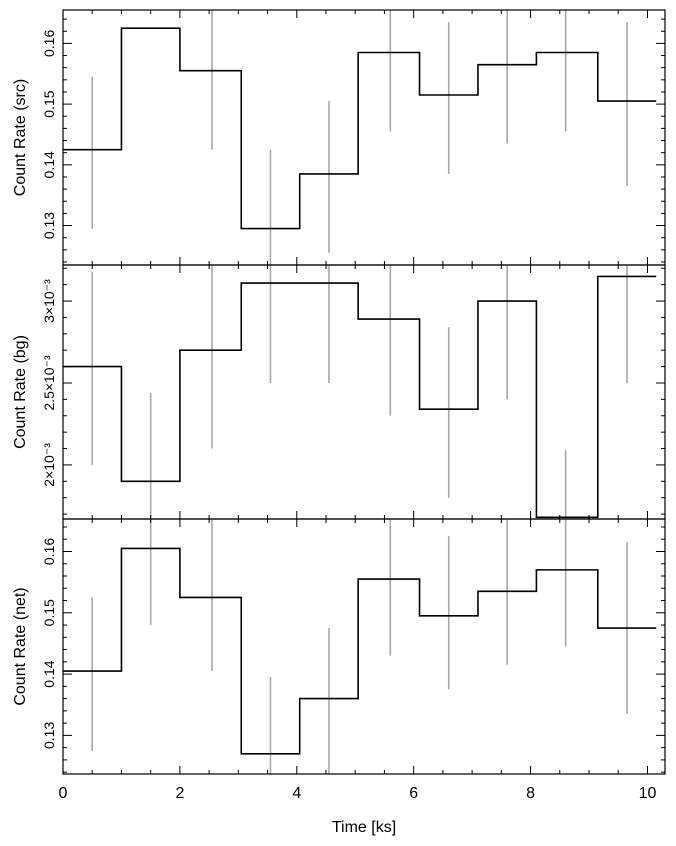  What do you see at coordinates (20, 646) in the screenshot?
I see `y-axis-label: Count Rate (net)` at bounding box center [20, 646].